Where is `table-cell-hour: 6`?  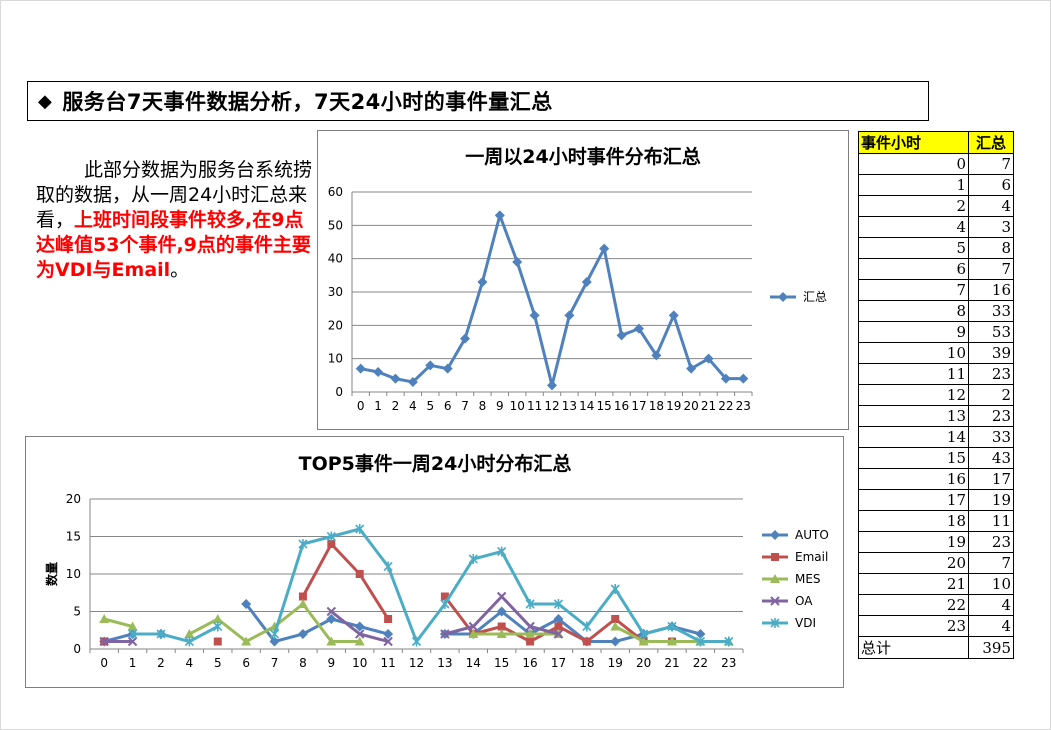 table-cell-hour: 6 is located at coordinates (913, 269).